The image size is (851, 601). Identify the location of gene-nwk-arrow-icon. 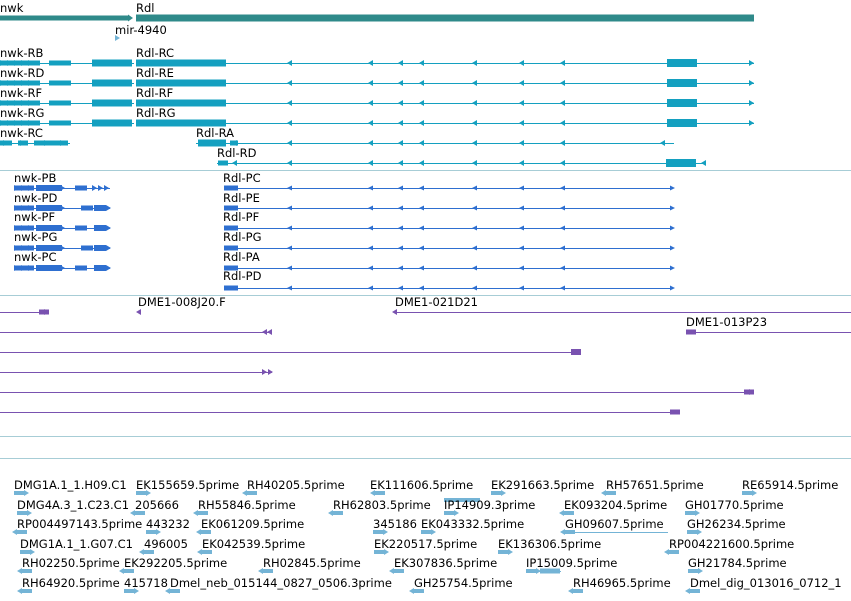
(130, 18).